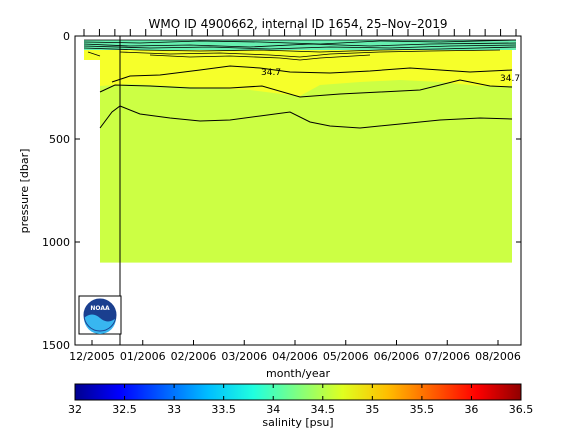 Image resolution: width=576 pixels, height=432 pixels. I want to click on contour-deep, so click(306, 117).